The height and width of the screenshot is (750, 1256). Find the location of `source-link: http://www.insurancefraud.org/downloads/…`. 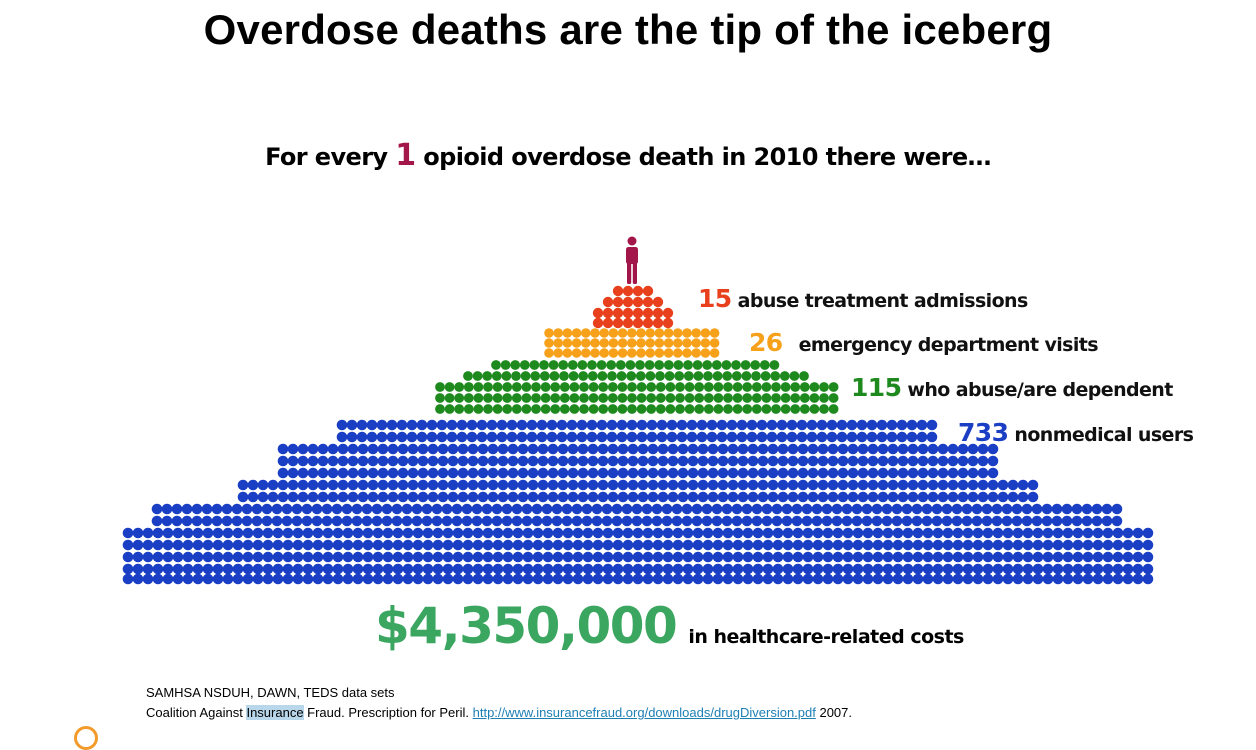

source-link: http://www.insurancefraud.org/downloads/… is located at coordinates (644, 712).